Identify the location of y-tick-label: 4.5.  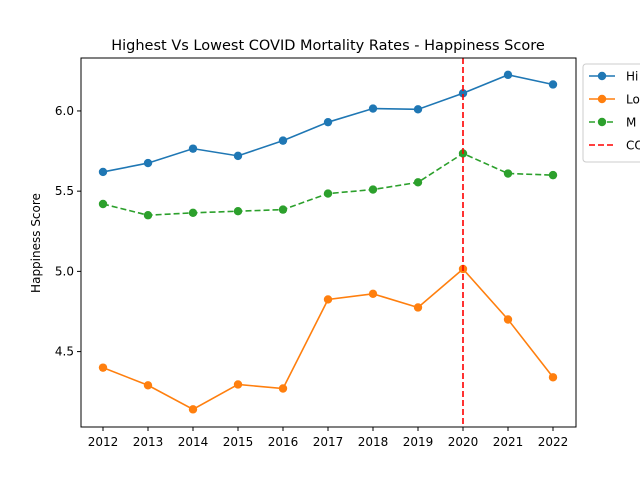
(64, 352).